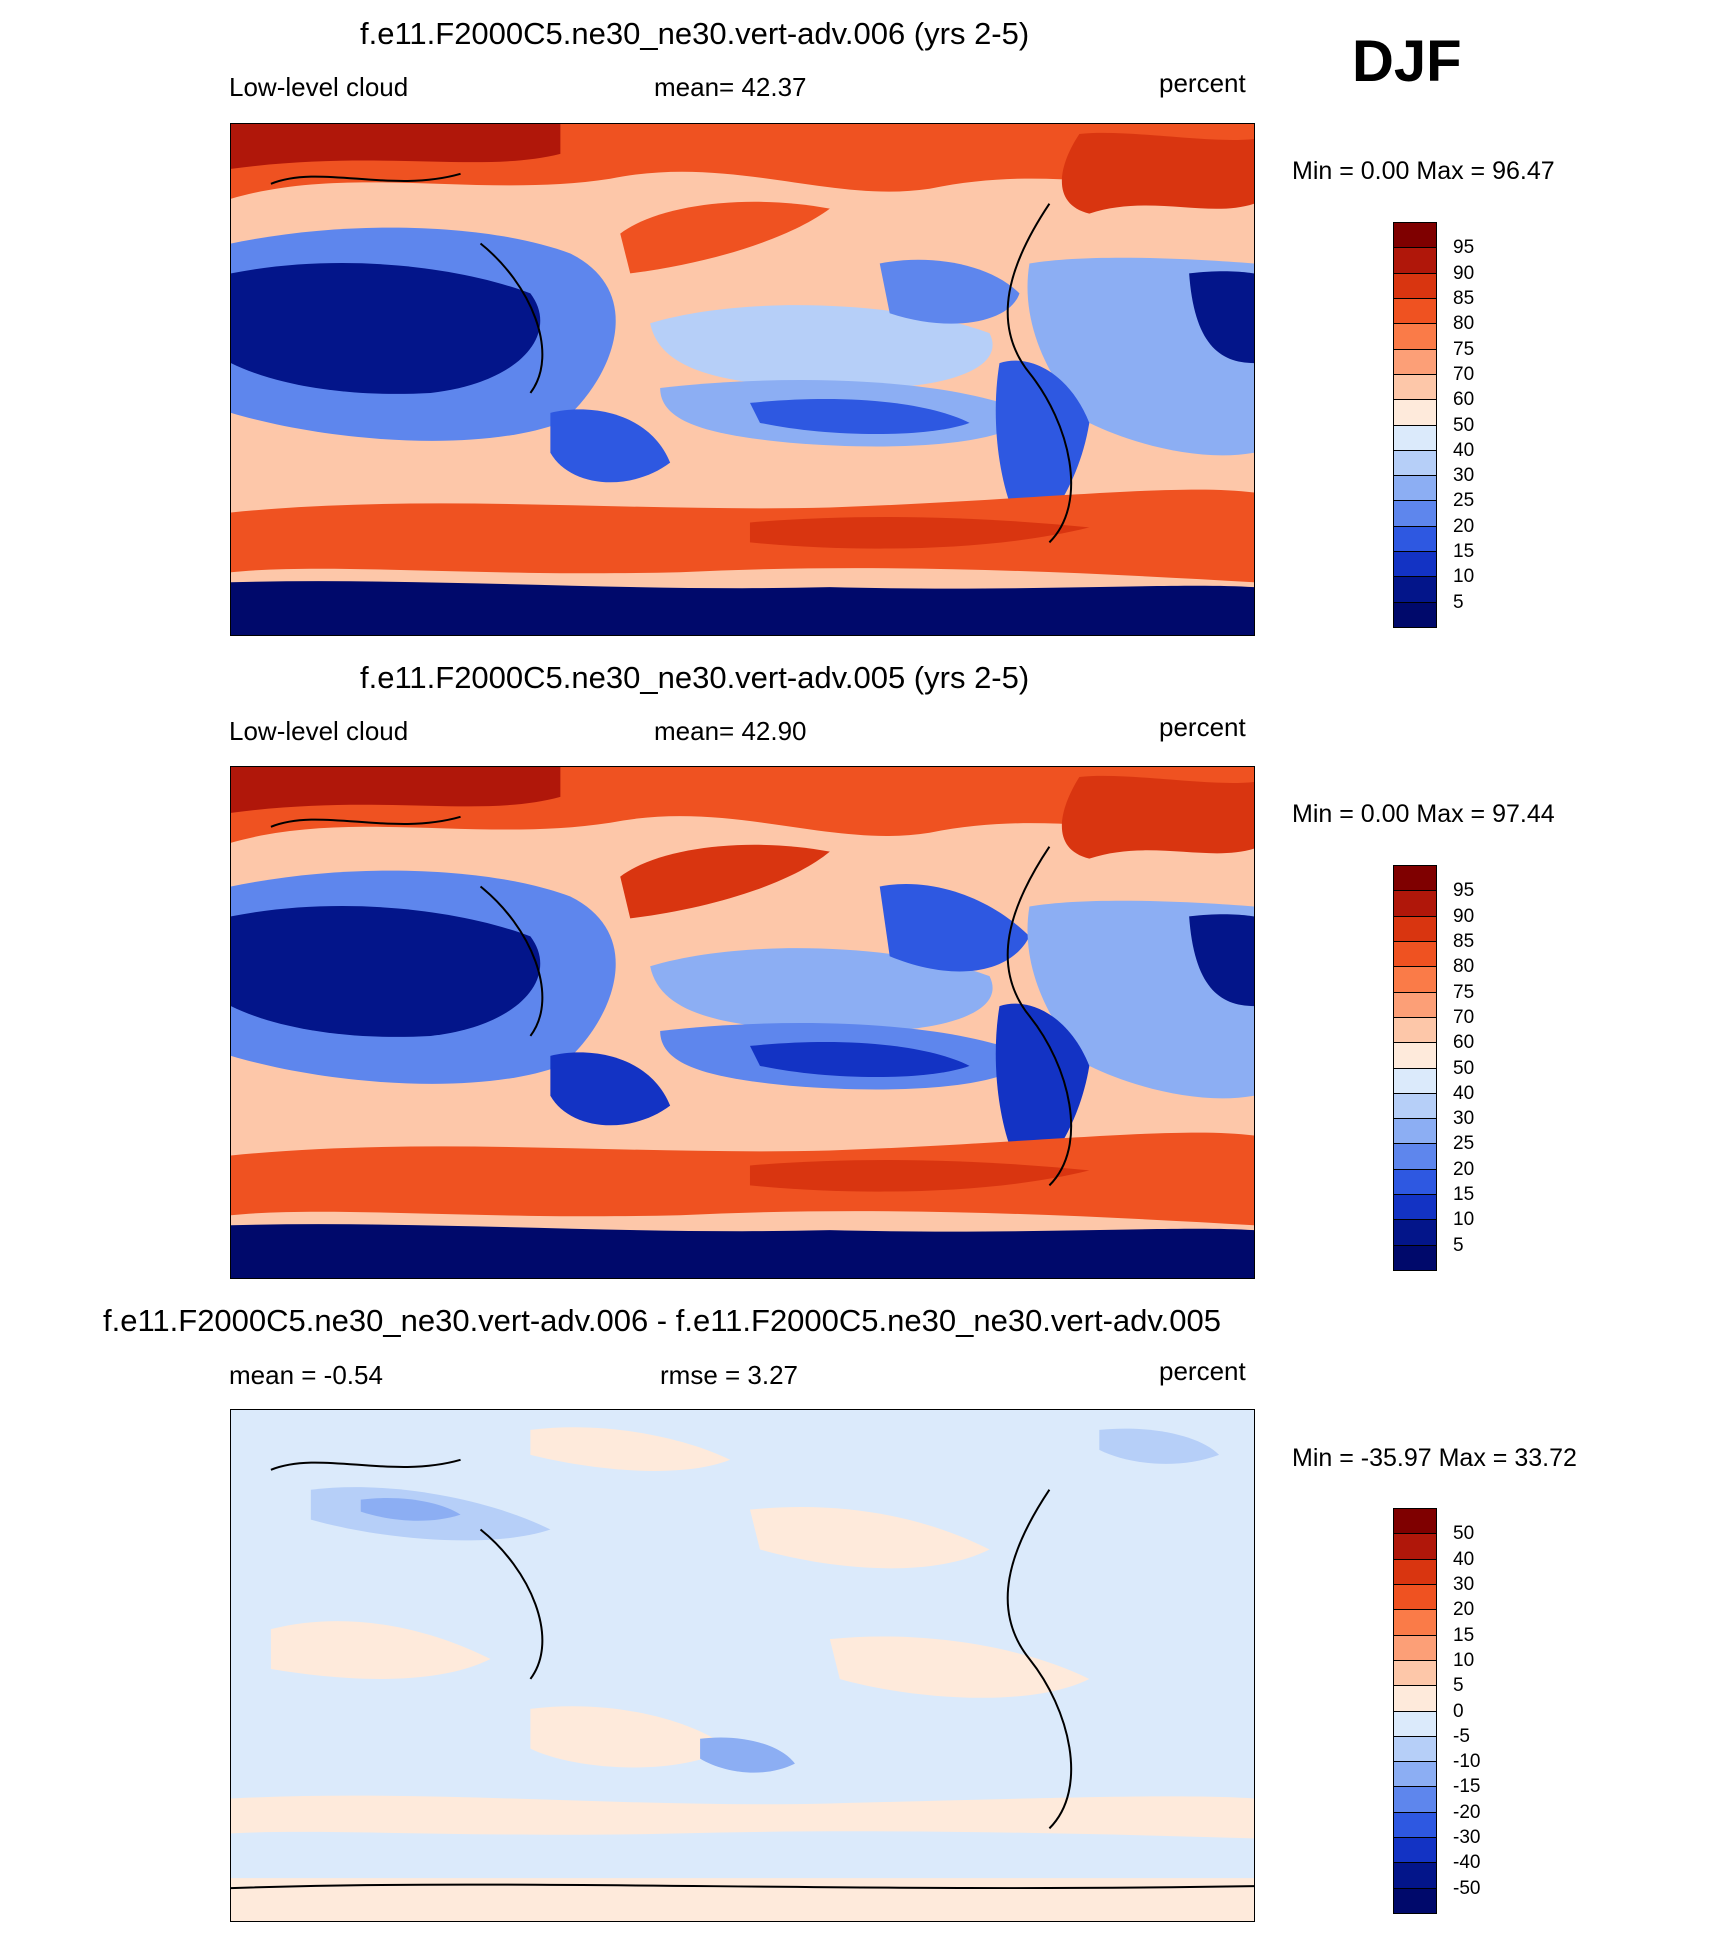  Describe the element at coordinates (1407, 61) in the screenshot. I see `season-label: DJF` at that location.